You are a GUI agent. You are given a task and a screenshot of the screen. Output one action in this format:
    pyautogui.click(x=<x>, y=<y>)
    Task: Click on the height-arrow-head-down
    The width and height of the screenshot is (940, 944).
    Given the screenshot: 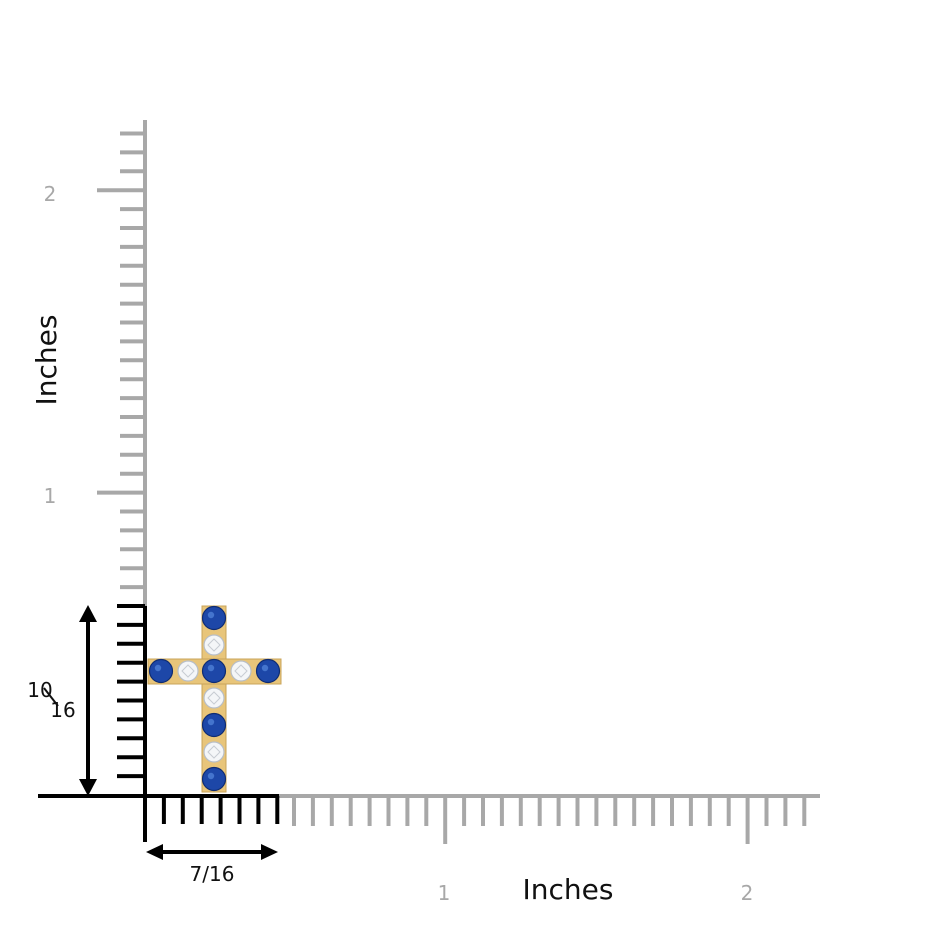 What is the action you would take?
    pyautogui.click(x=88, y=787)
    